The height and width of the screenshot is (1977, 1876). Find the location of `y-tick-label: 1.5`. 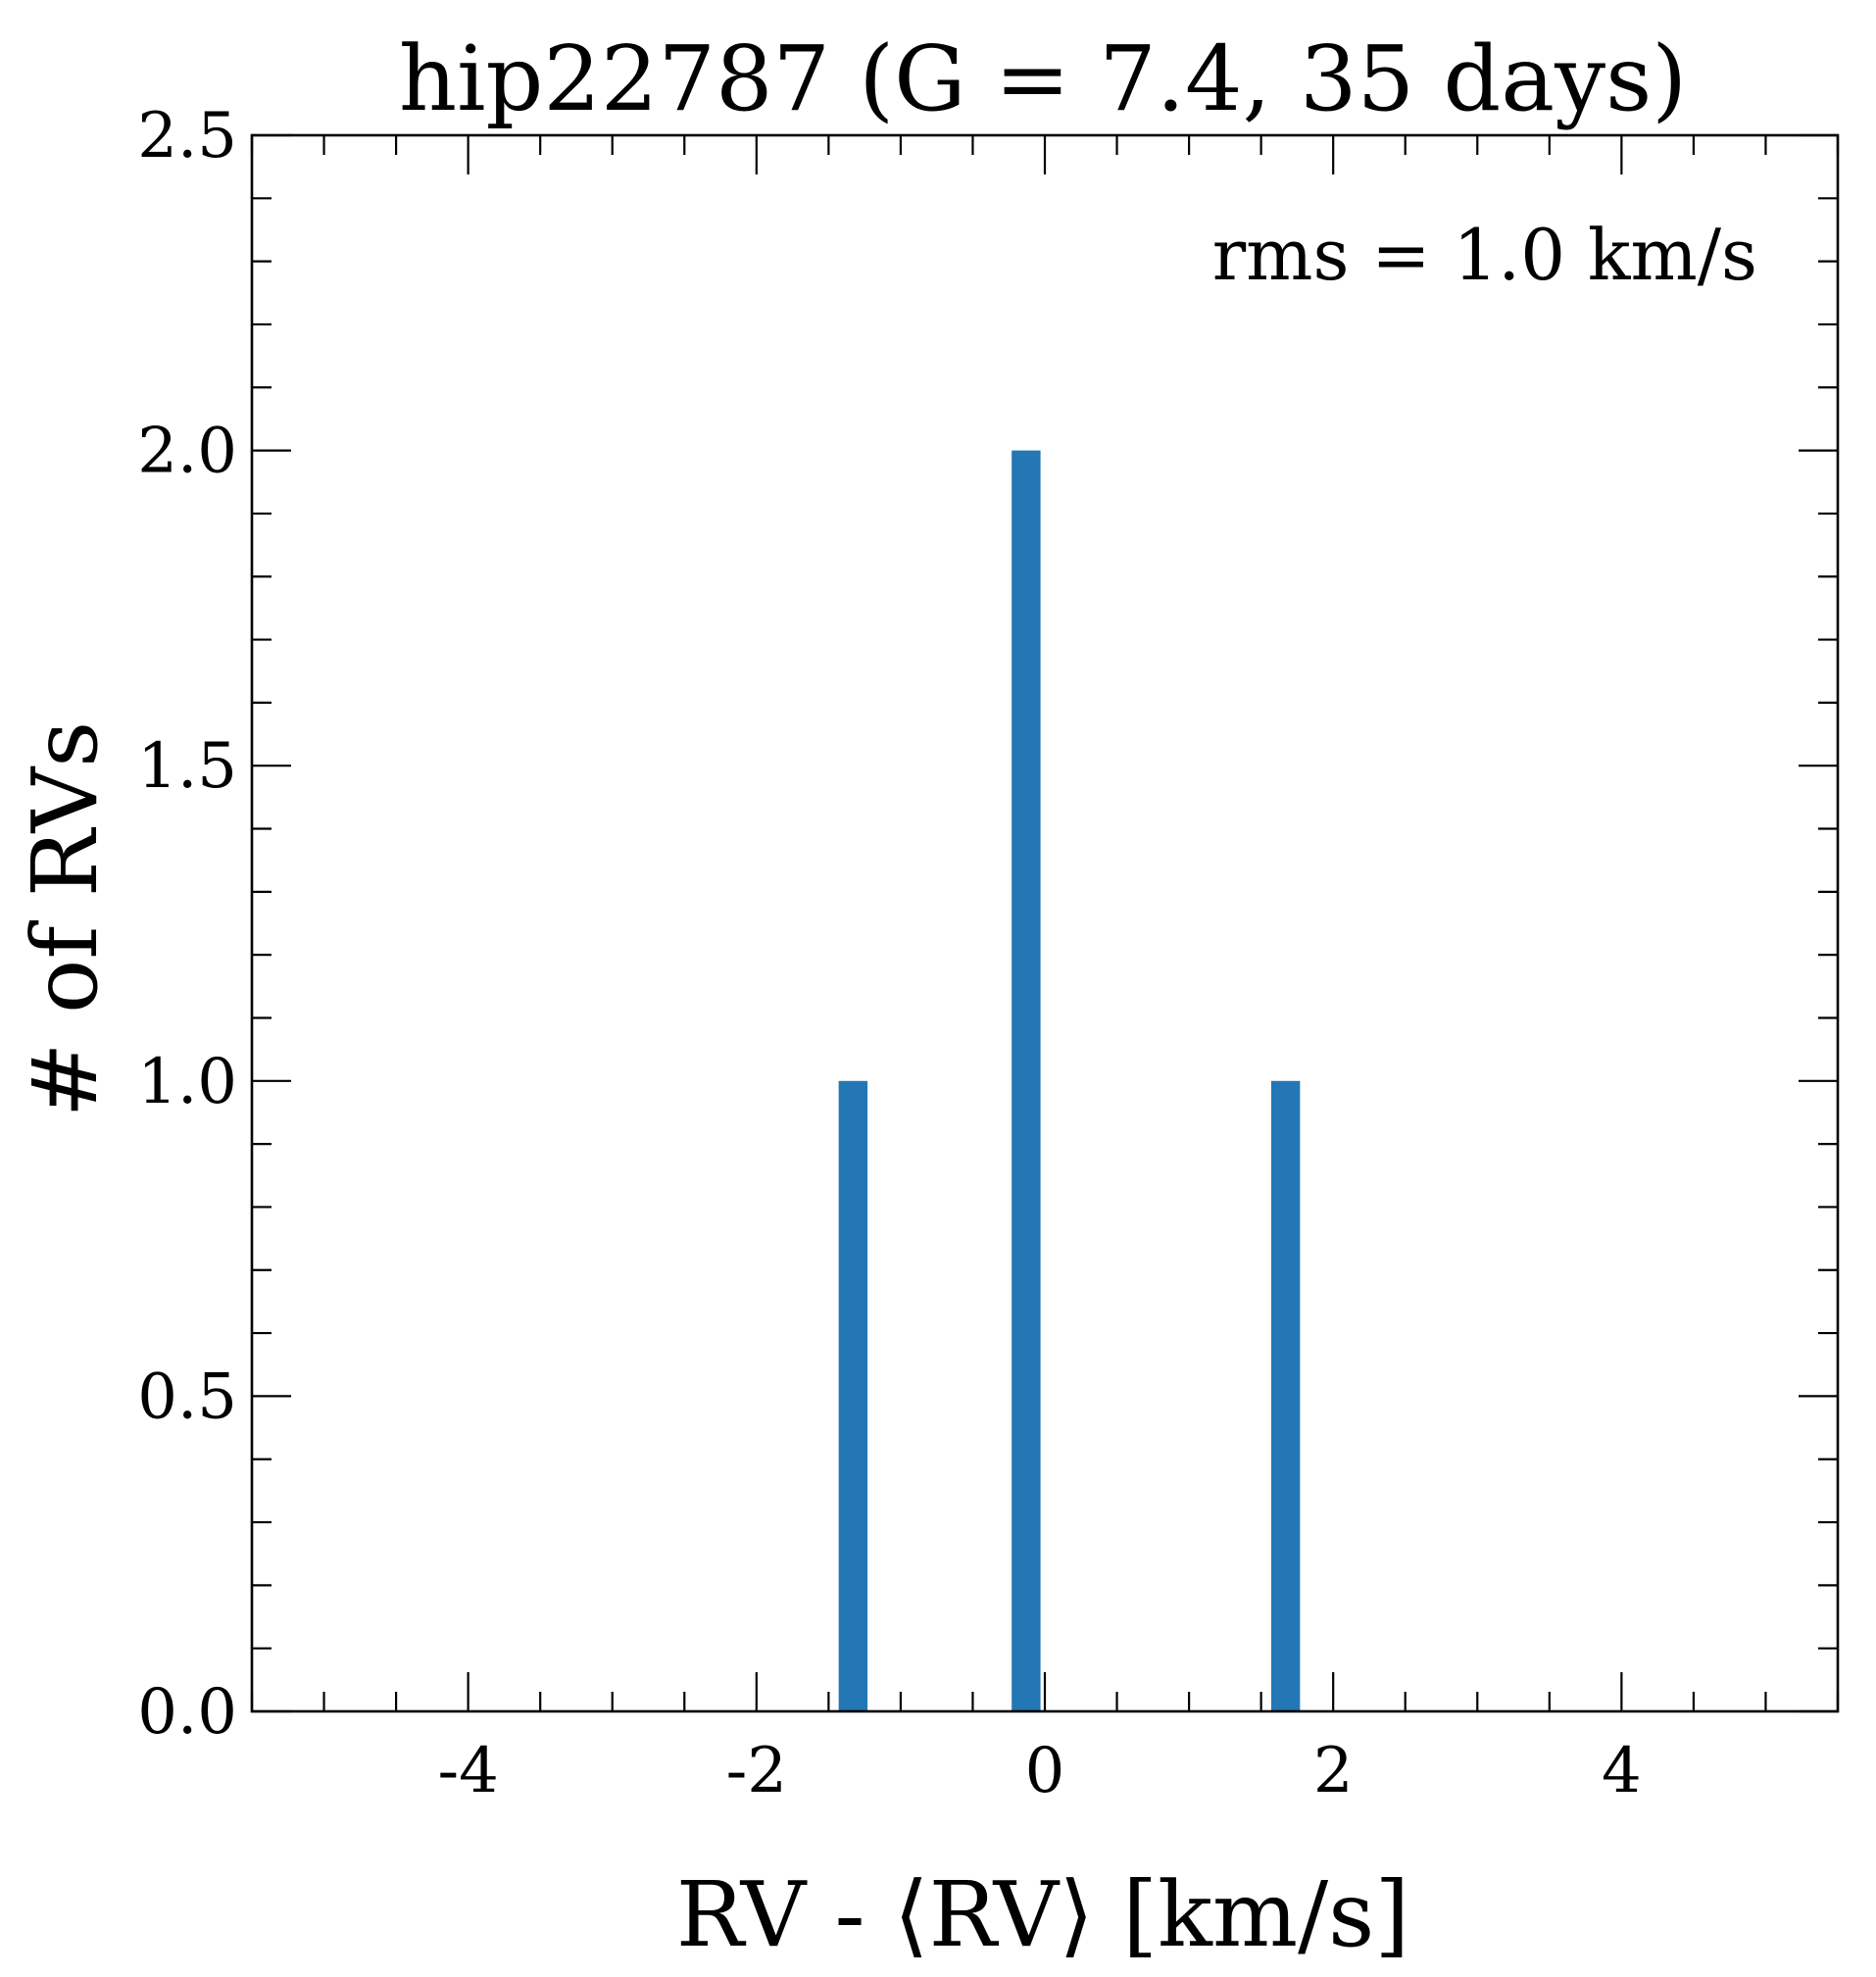

y-tick-label: 1.5 is located at coordinates (187, 766).